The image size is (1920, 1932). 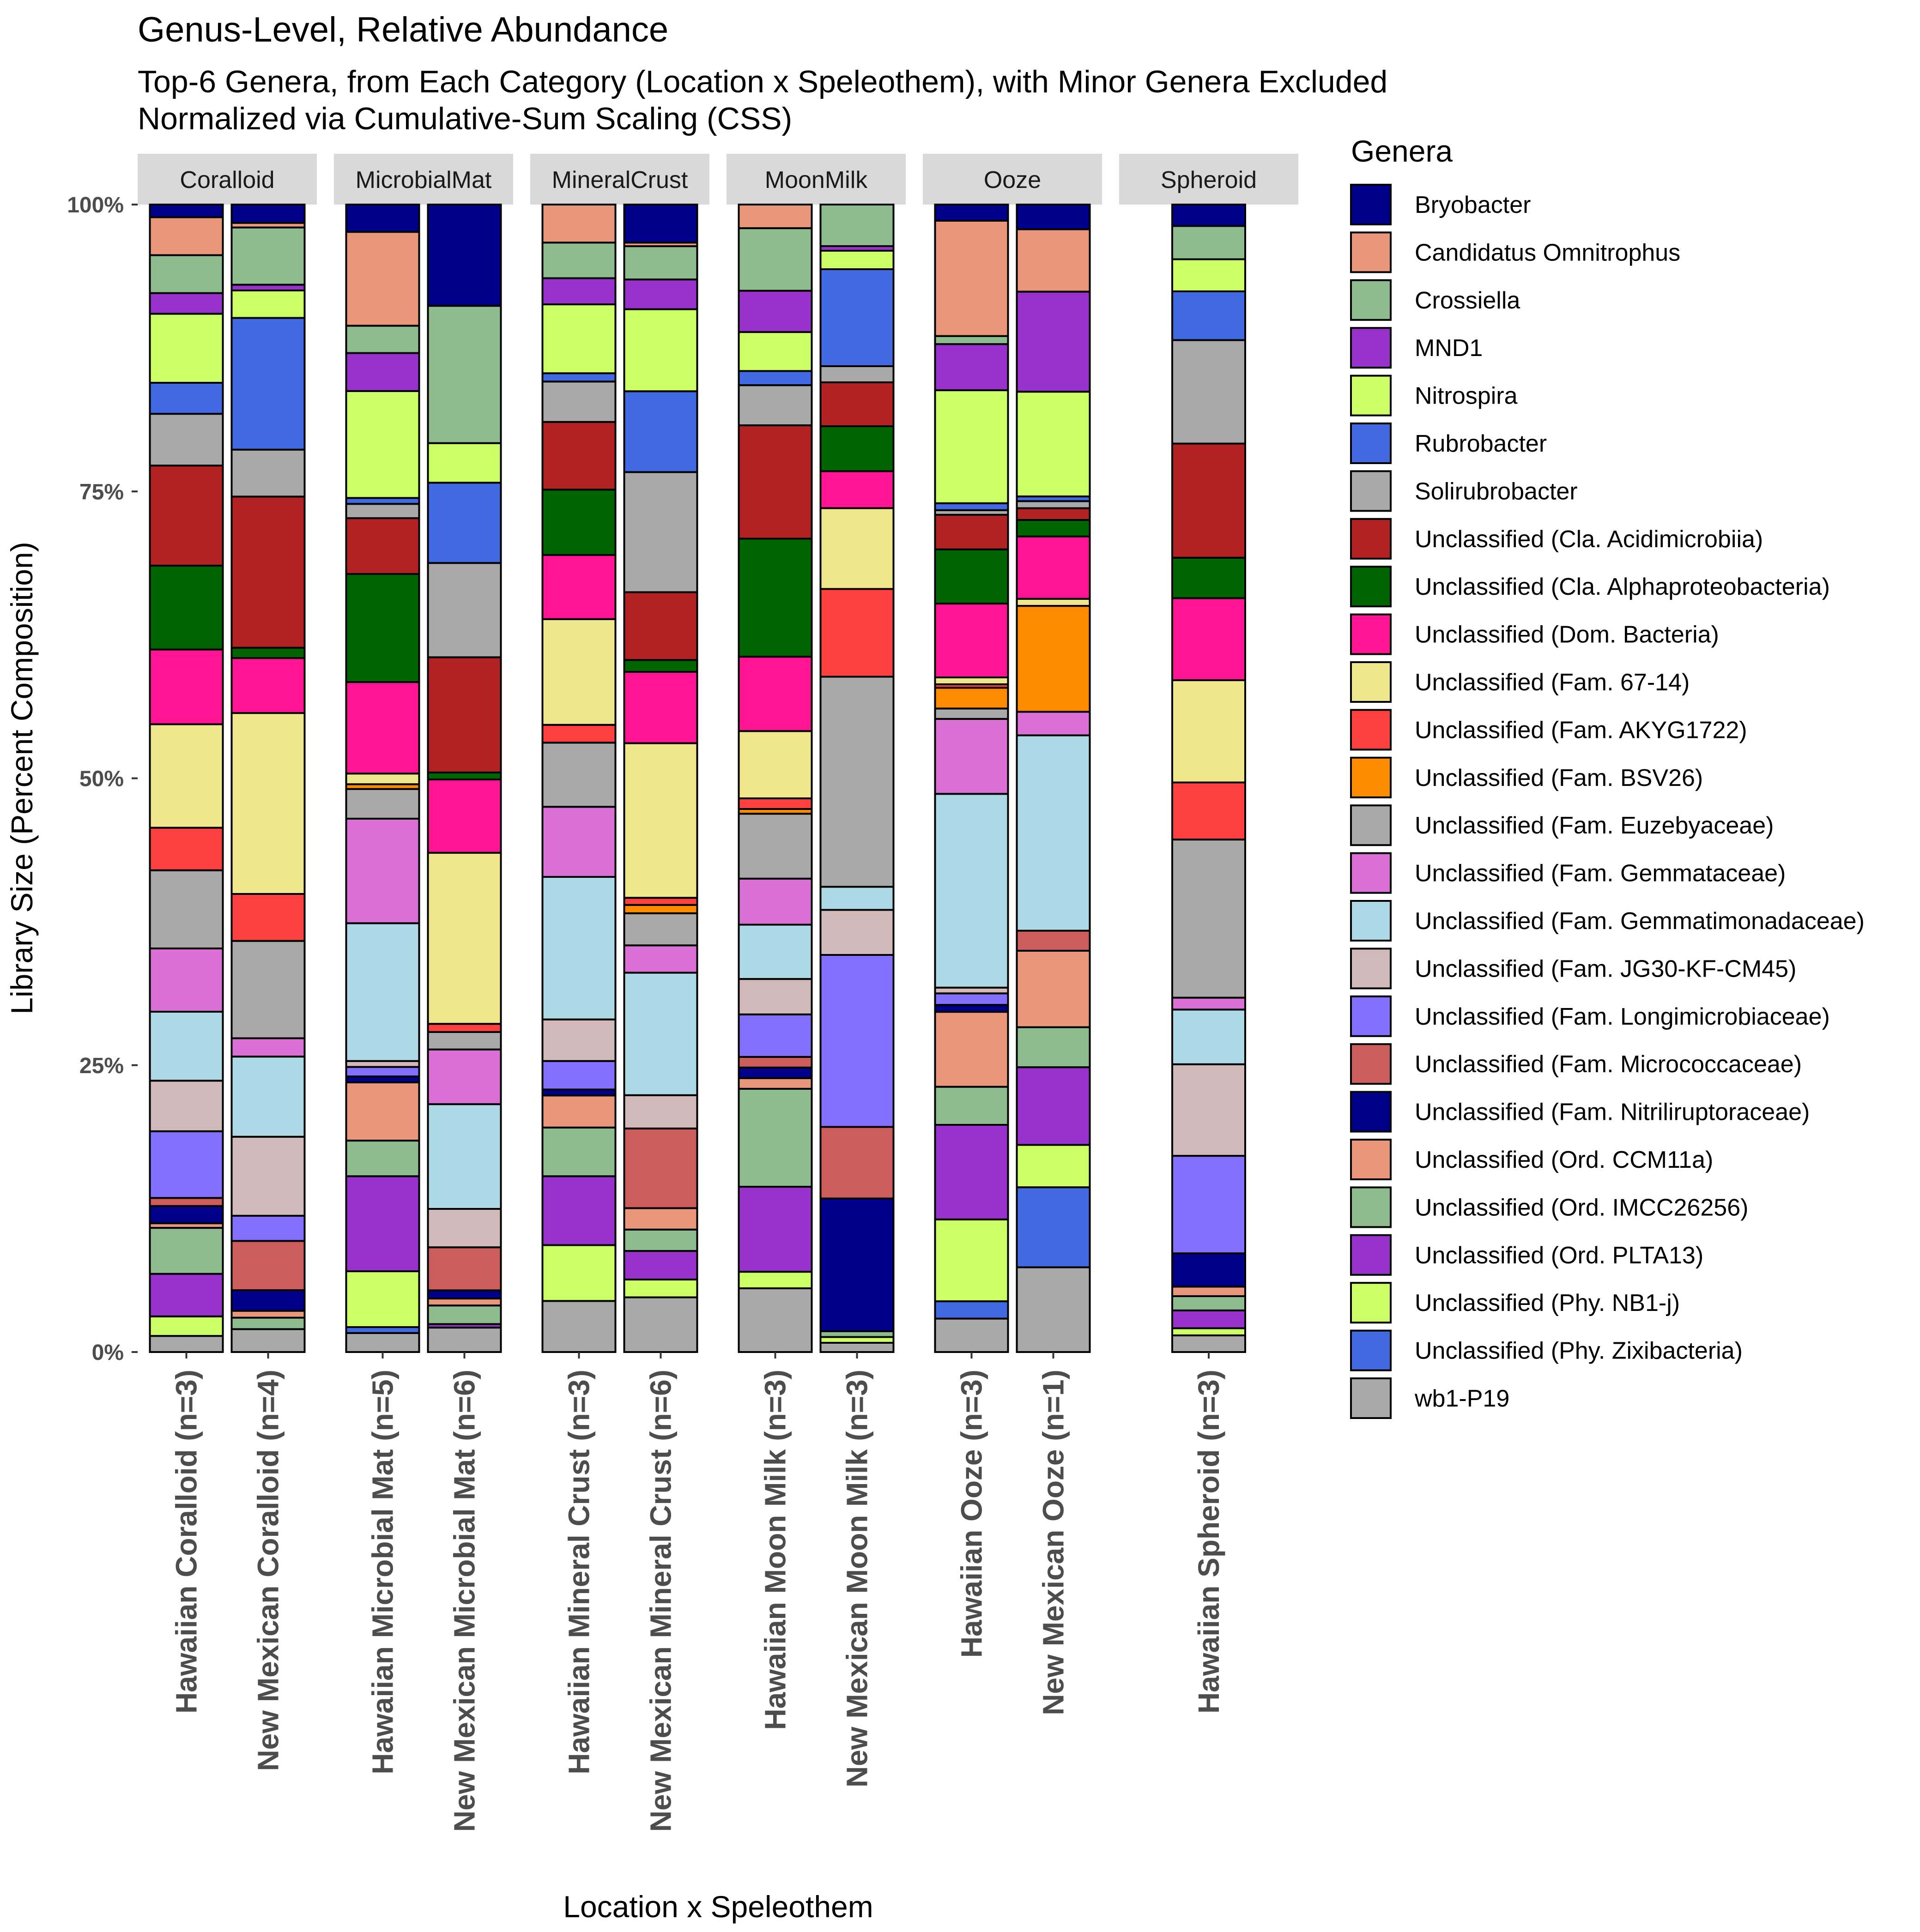 I want to click on legend-key-unclassified-fam-euzebyaceae, so click(x=1371, y=825).